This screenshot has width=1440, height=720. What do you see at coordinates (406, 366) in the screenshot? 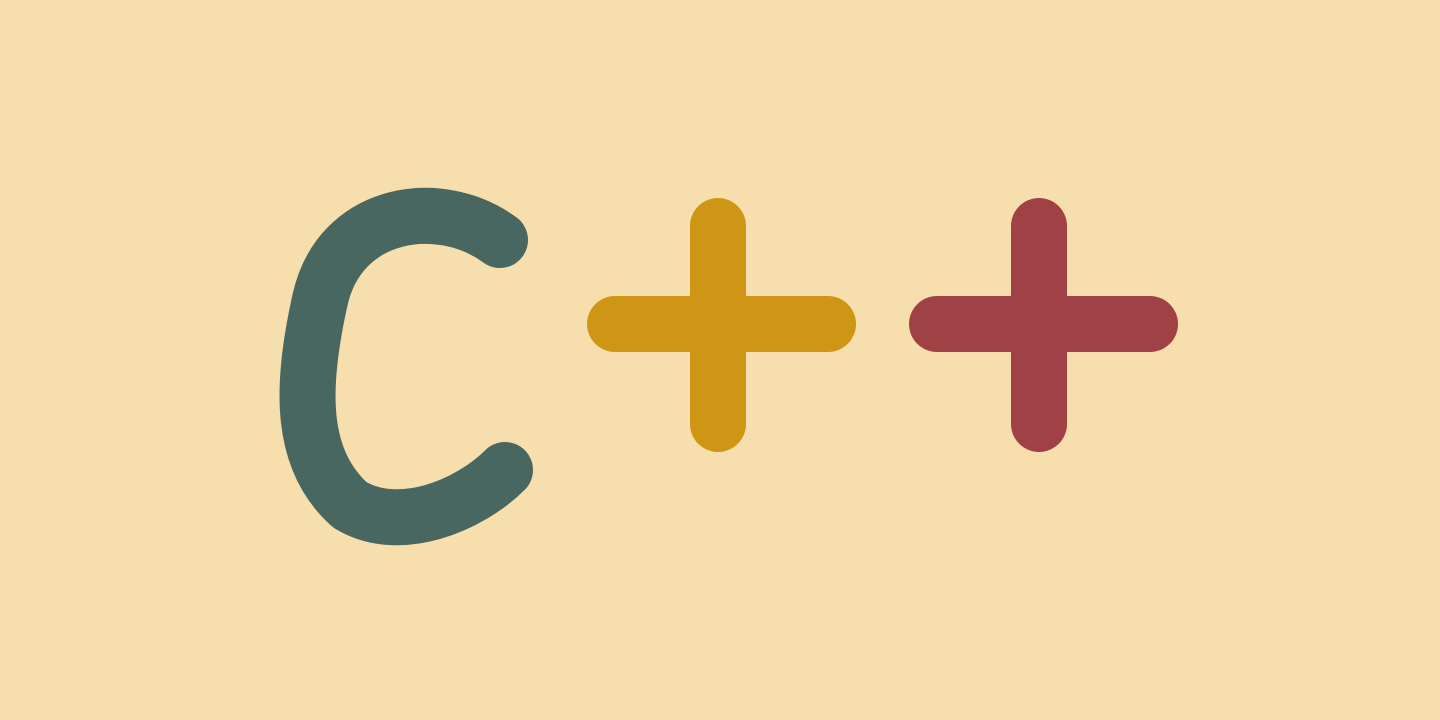
I see `letter-c` at bounding box center [406, 366].